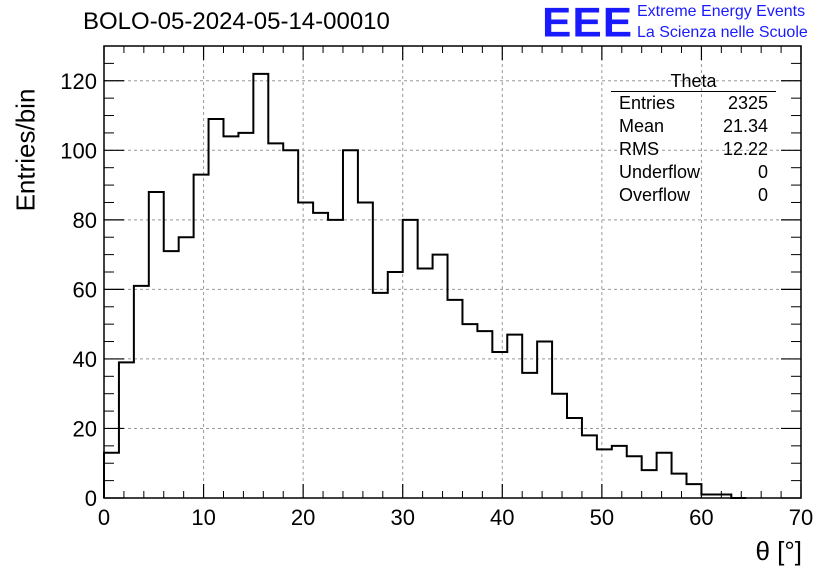 The image size is (836, 572). What do you see at coordinates (693, 195) in the screenshot?
I see `stat-row-overflow: Overflow 0` at bounding box center [693, 195].